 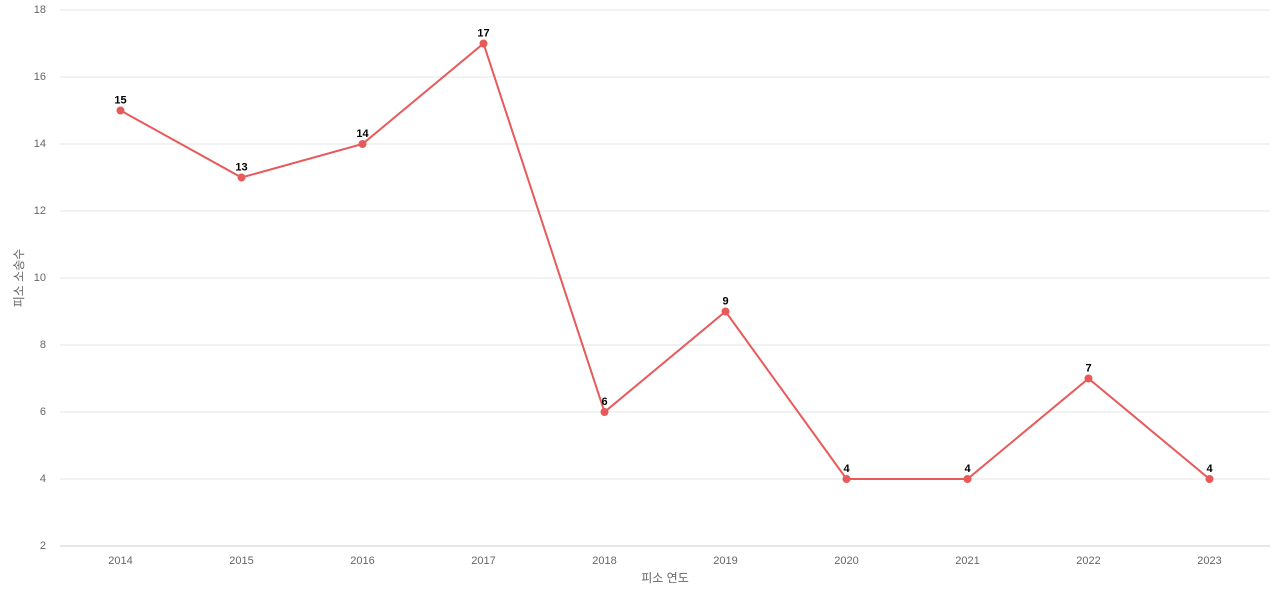 What do you see at coordinates (604, 561) in the screenshot?
I see `x-tick-label: 2018` at bounding box center [604, 561].